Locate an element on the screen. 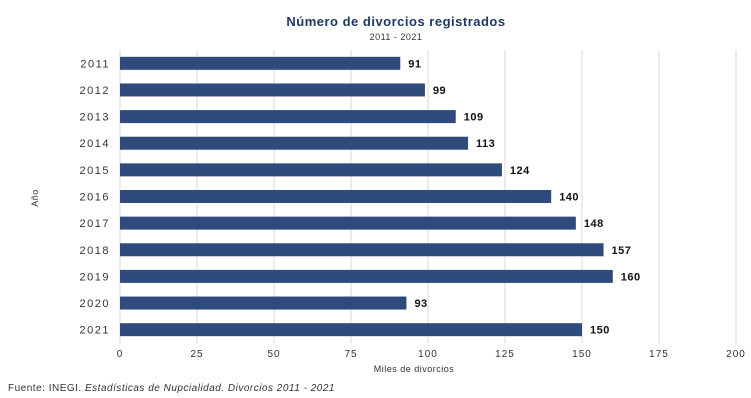 Image resolution: width=751 pixels, height=398 pixels. y-tick-label-2018: 2018 is located at coordinates (95, 251).